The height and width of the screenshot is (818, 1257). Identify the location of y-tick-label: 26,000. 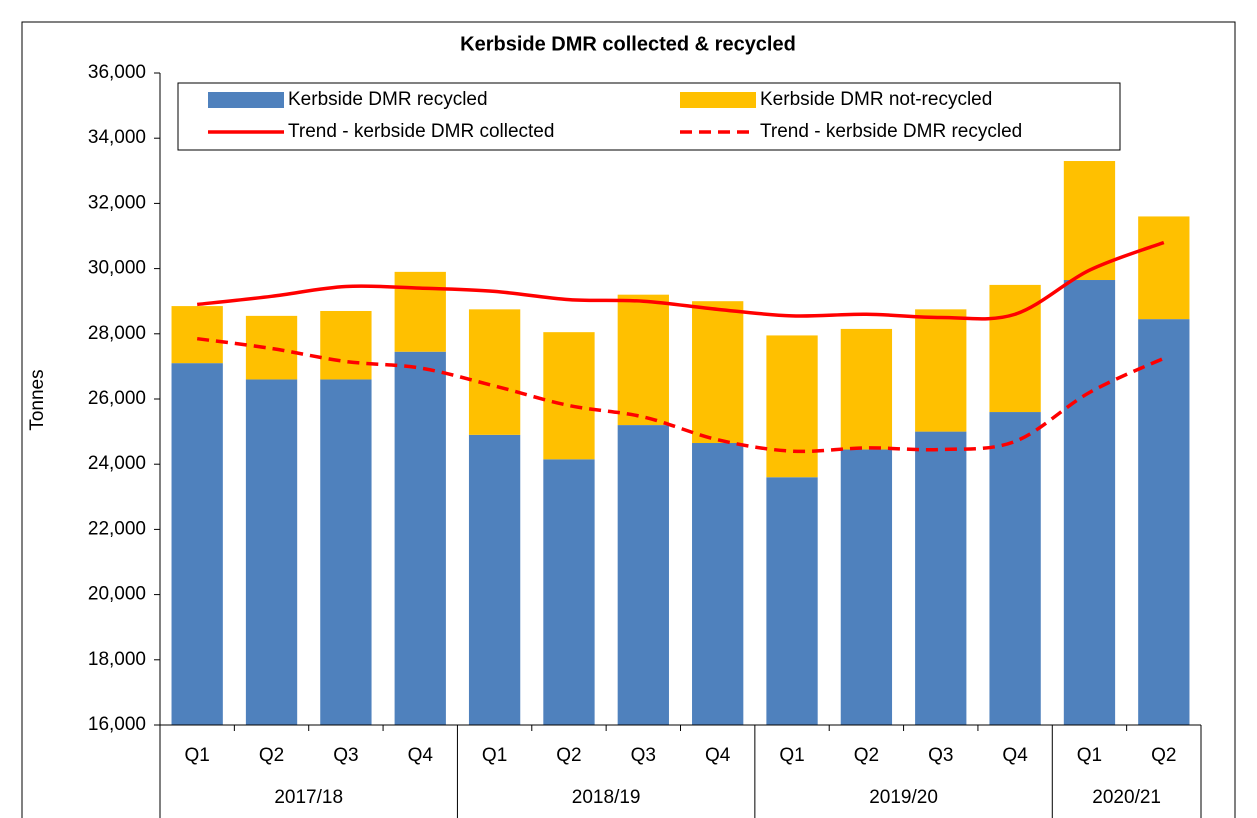
(117, 398).